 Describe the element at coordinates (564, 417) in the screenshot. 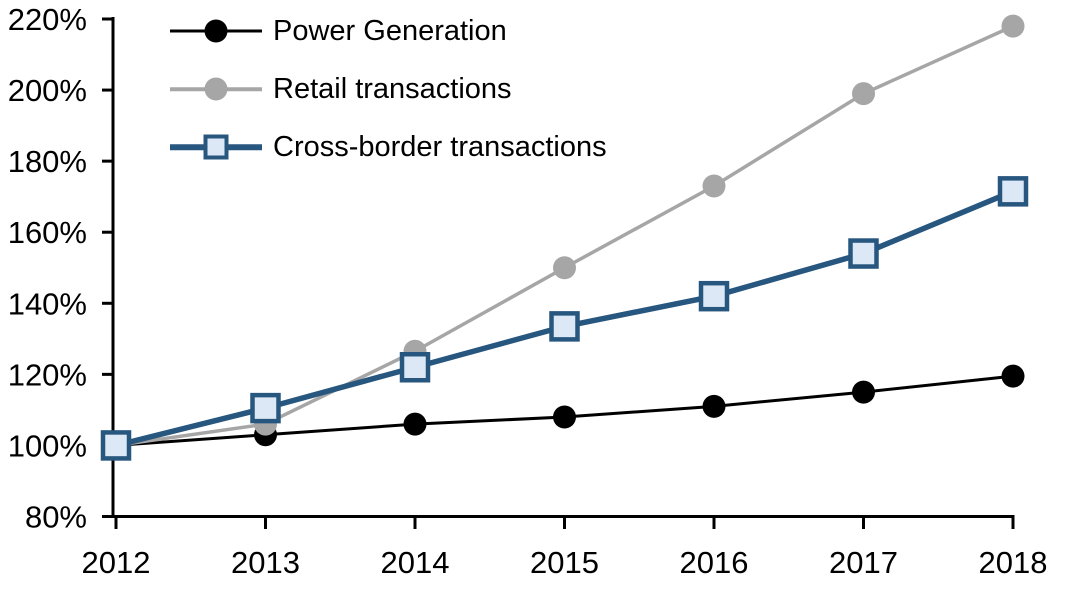

I see `data-point-power-generation-2015` at that location.